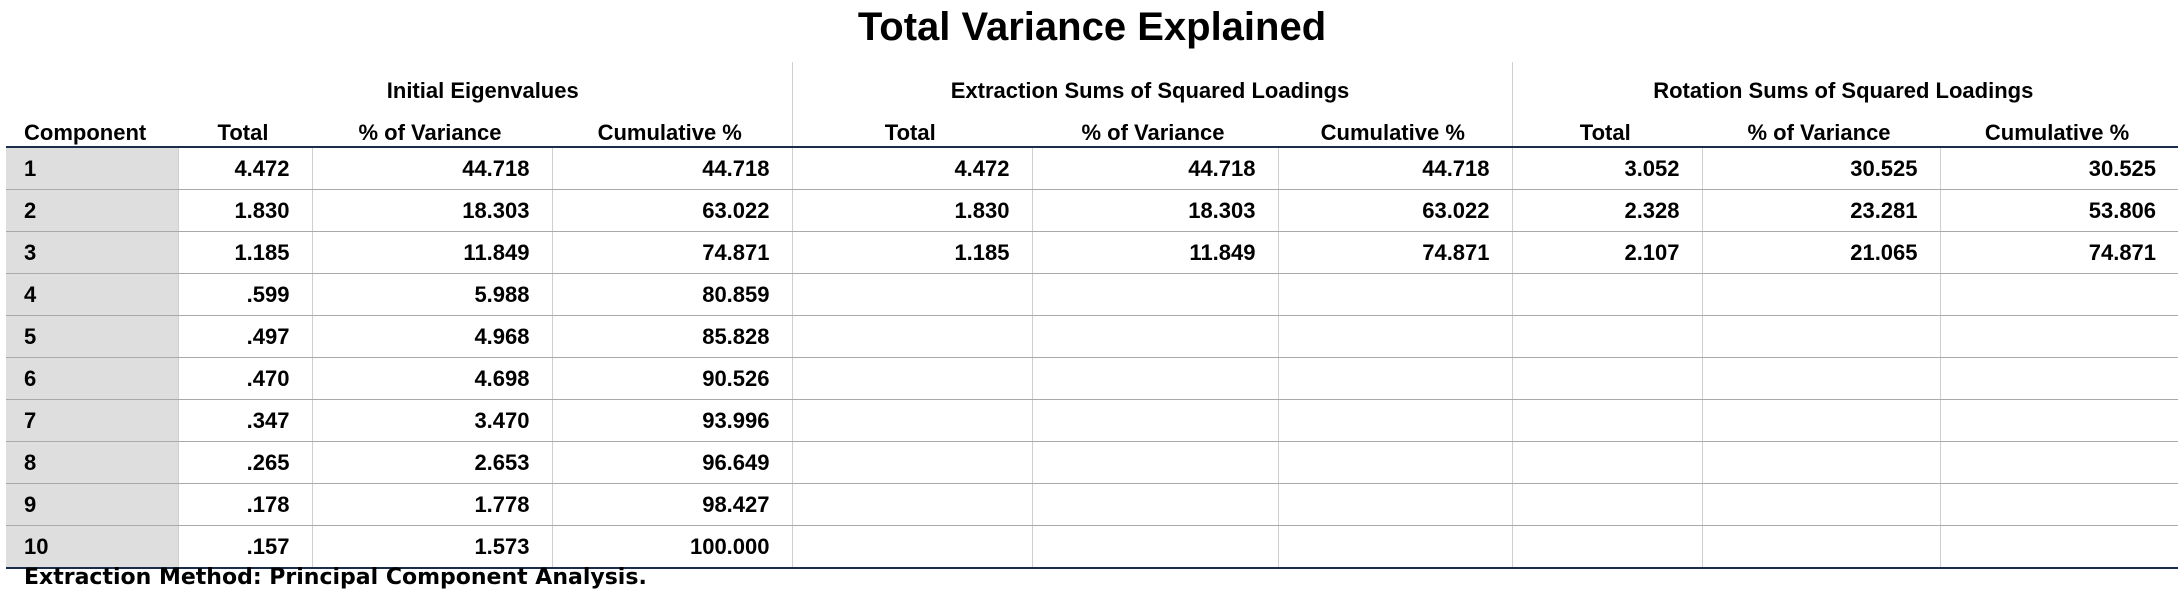 The image size is (2184, 596). Describe the element at coordinates (2059, 210) in the screenshot. I see `cell-rotation-cumulative: 53.806` at that location.